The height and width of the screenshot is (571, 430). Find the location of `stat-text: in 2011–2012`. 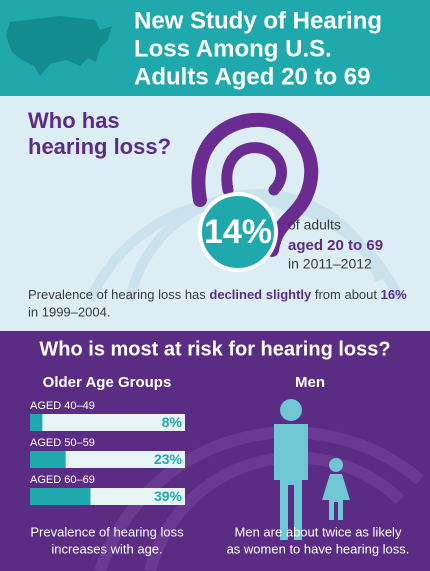

stat-text: in 2011–2012 is located at coordinates (330, 264).